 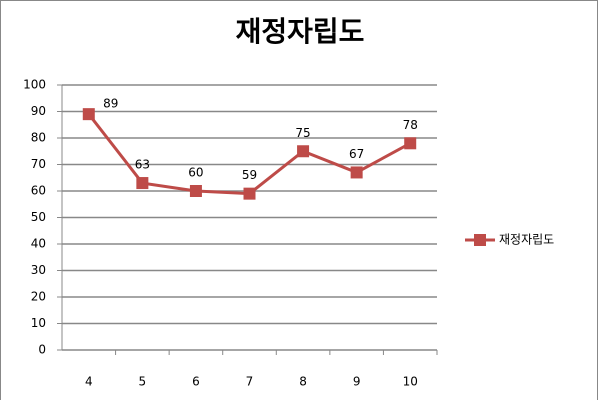 I want to click on legend-label: 재정자립도, so click(x=526, y=240).